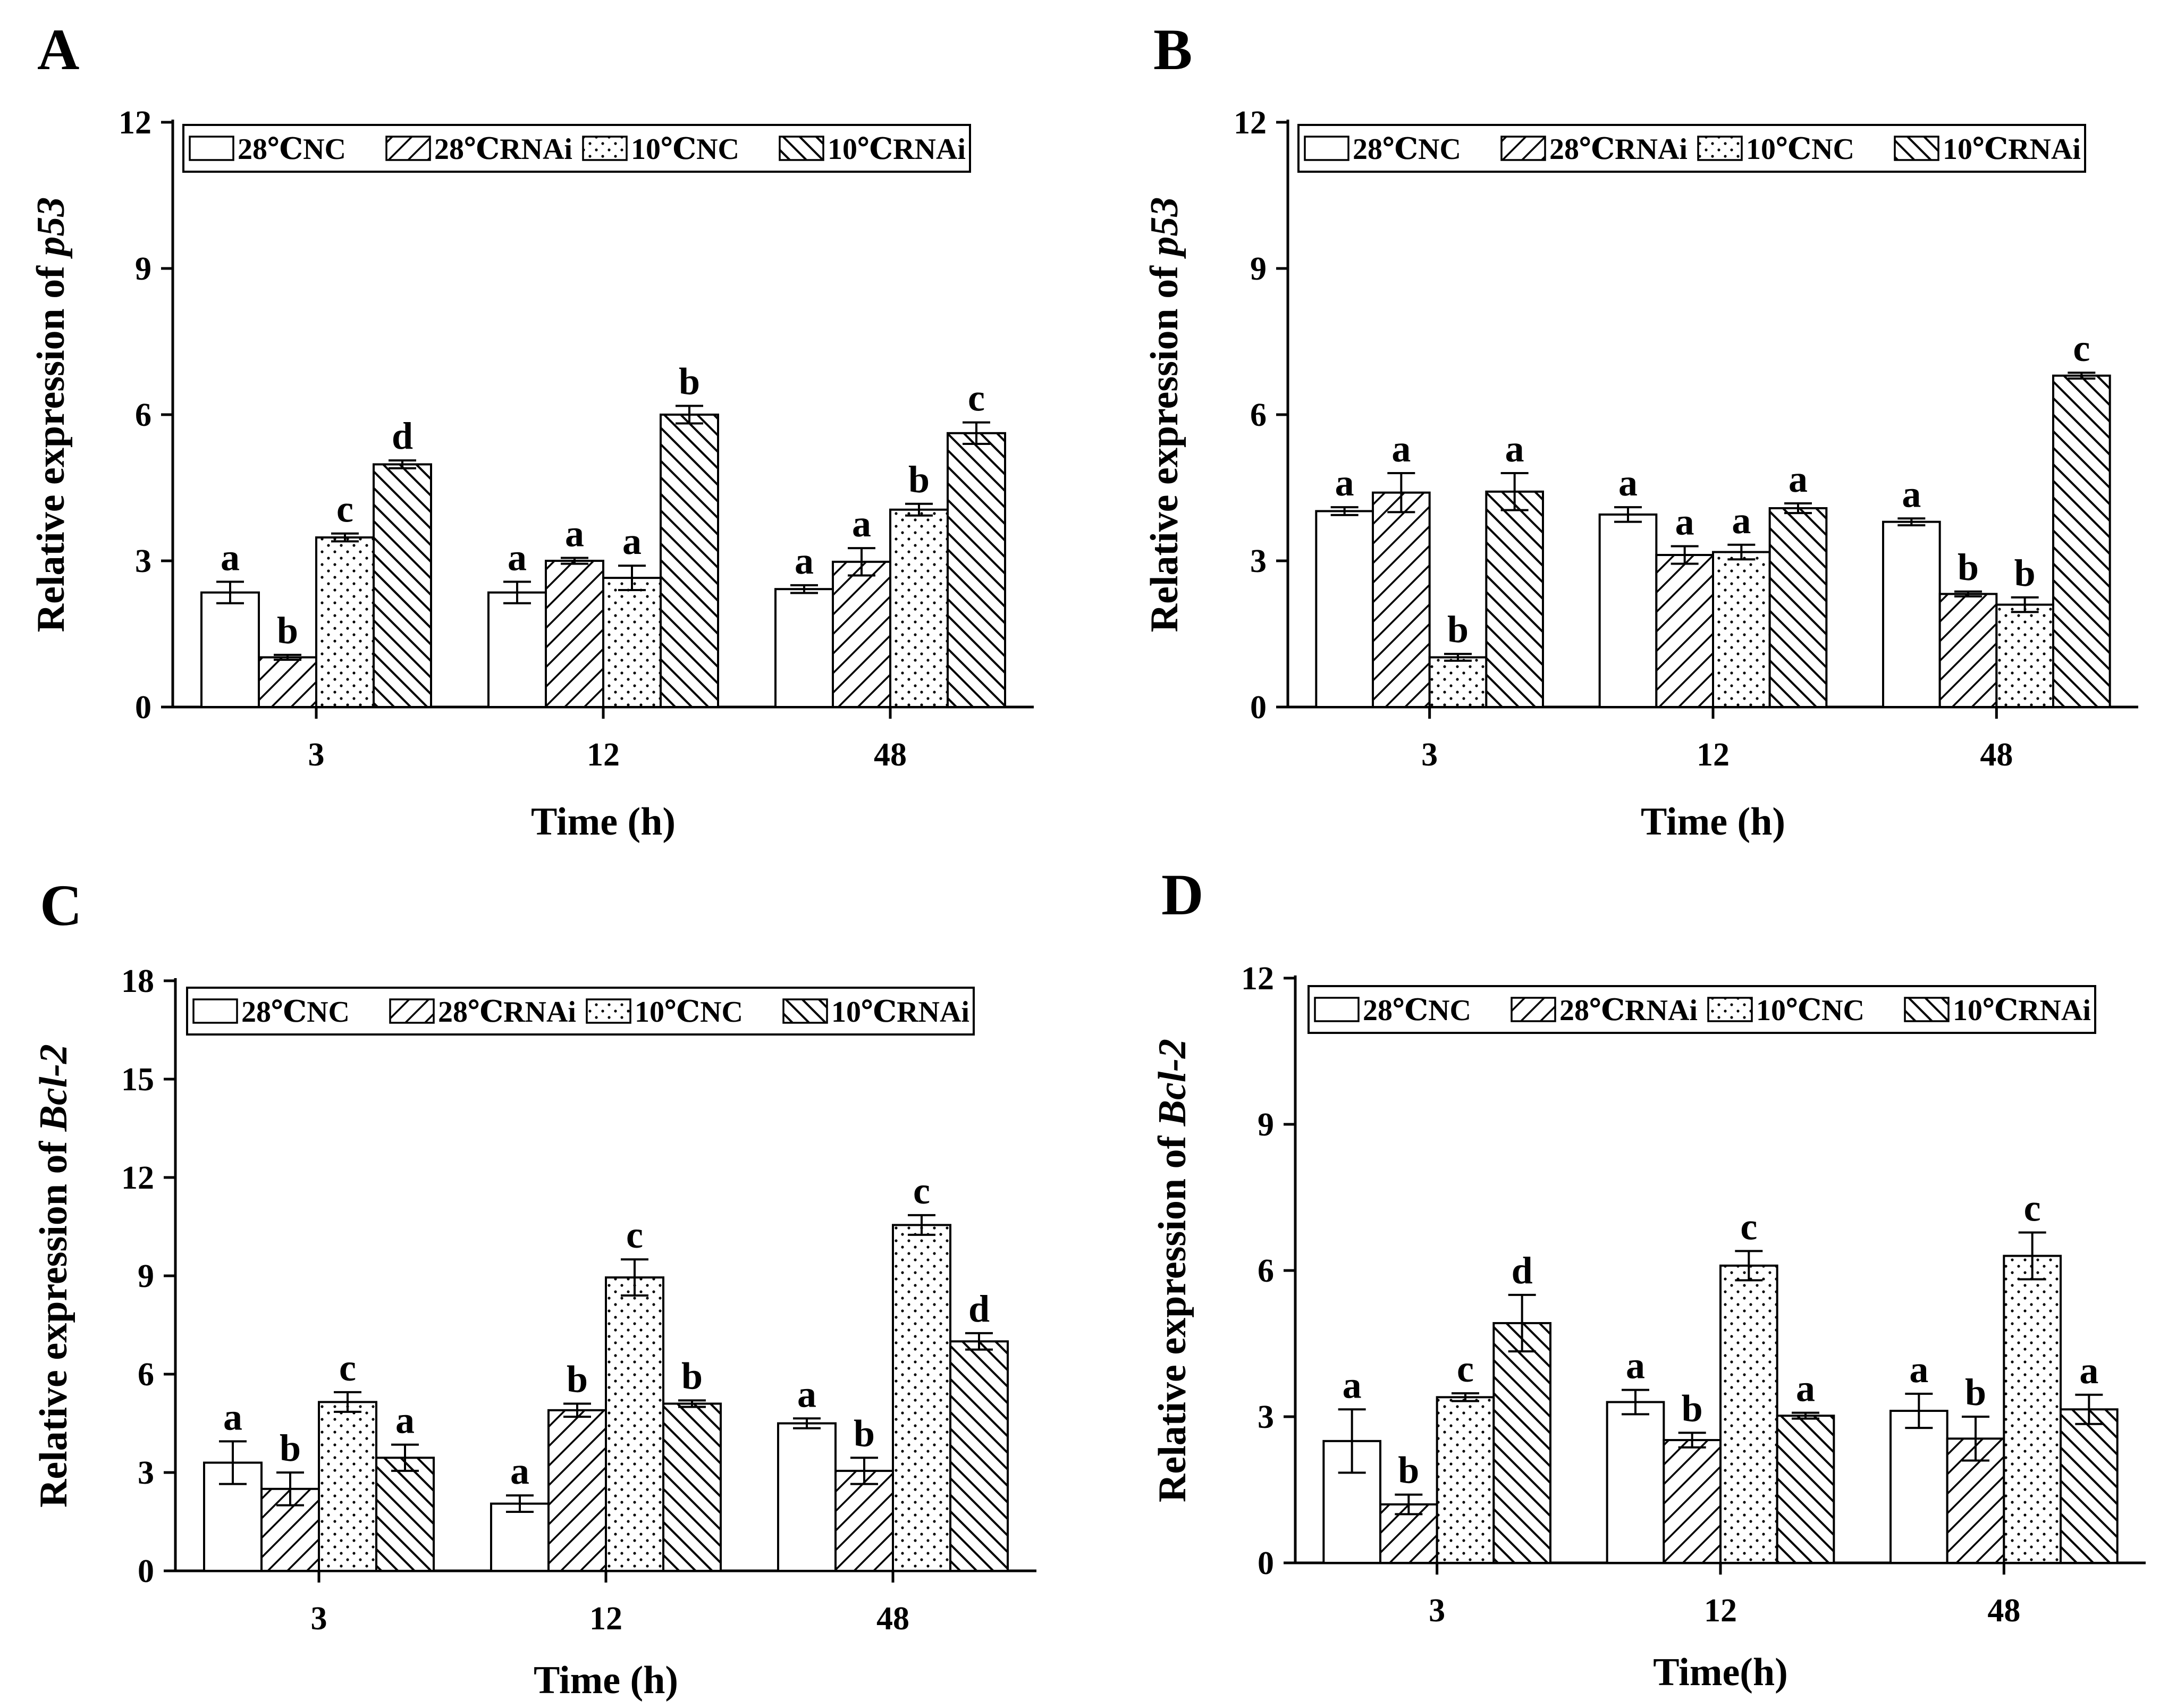  Describe the element at coordinates (61, 905) in the screenshot. I see `panel-letter: C` at that location.